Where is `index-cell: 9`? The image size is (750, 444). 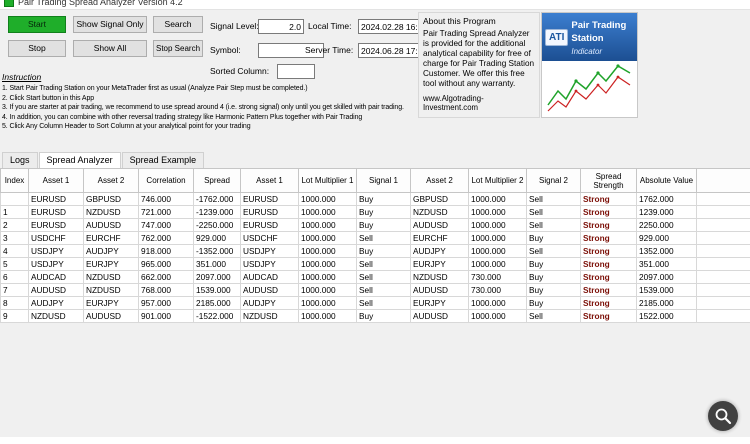 index-cell: 9 is located at coordinates (14, 316).